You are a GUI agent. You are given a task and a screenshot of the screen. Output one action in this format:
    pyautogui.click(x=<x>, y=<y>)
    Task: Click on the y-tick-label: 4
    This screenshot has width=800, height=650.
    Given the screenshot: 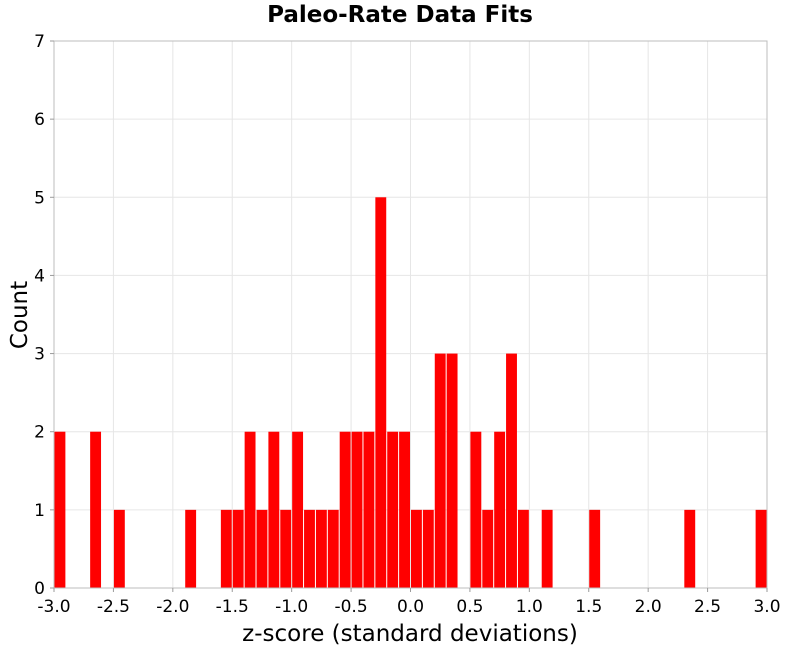 What is the action you would take?
    pyautogui.click(x=39, y=276)
    